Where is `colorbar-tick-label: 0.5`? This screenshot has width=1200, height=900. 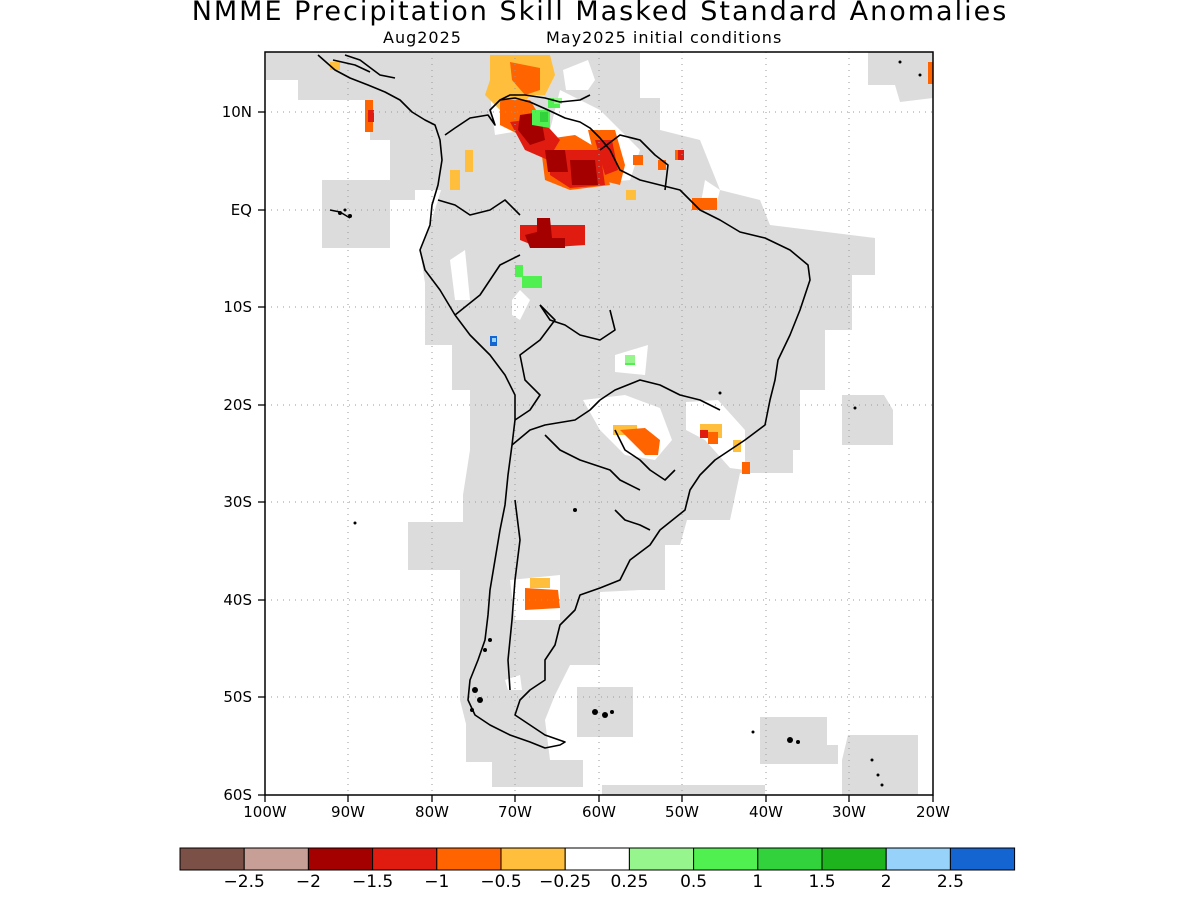
colorbar-tick-label: 0.5 is located at coordinates (694, 882).